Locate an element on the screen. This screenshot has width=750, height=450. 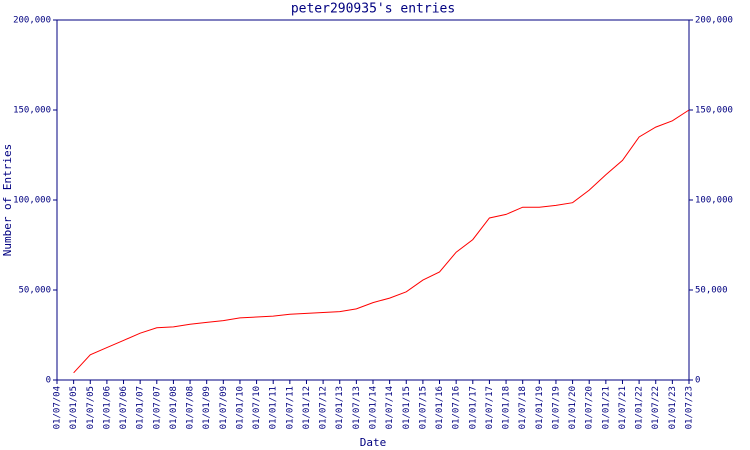
x-tick-label: 01/07/21 is located at coordinates (623, 407).